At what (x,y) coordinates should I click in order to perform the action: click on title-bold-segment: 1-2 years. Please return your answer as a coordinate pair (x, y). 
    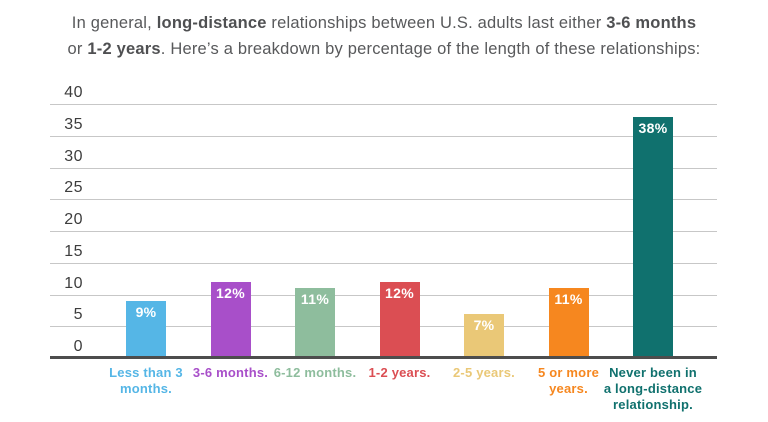
    Looking at the image, I should click on (124, 49).